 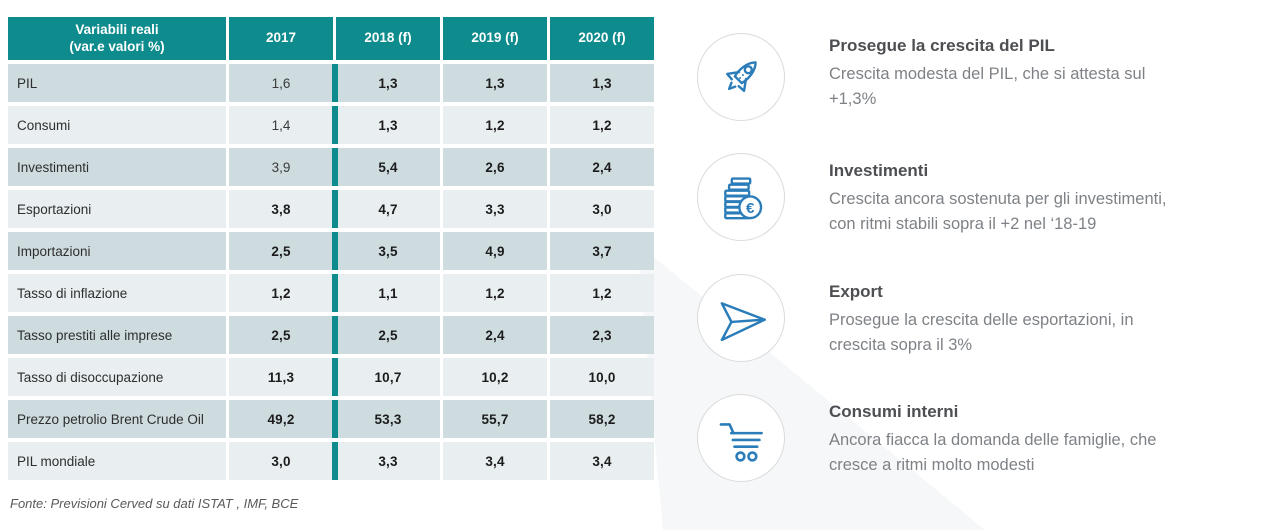 I want to click on row-label: Consumi, so click(x=117, y=125).